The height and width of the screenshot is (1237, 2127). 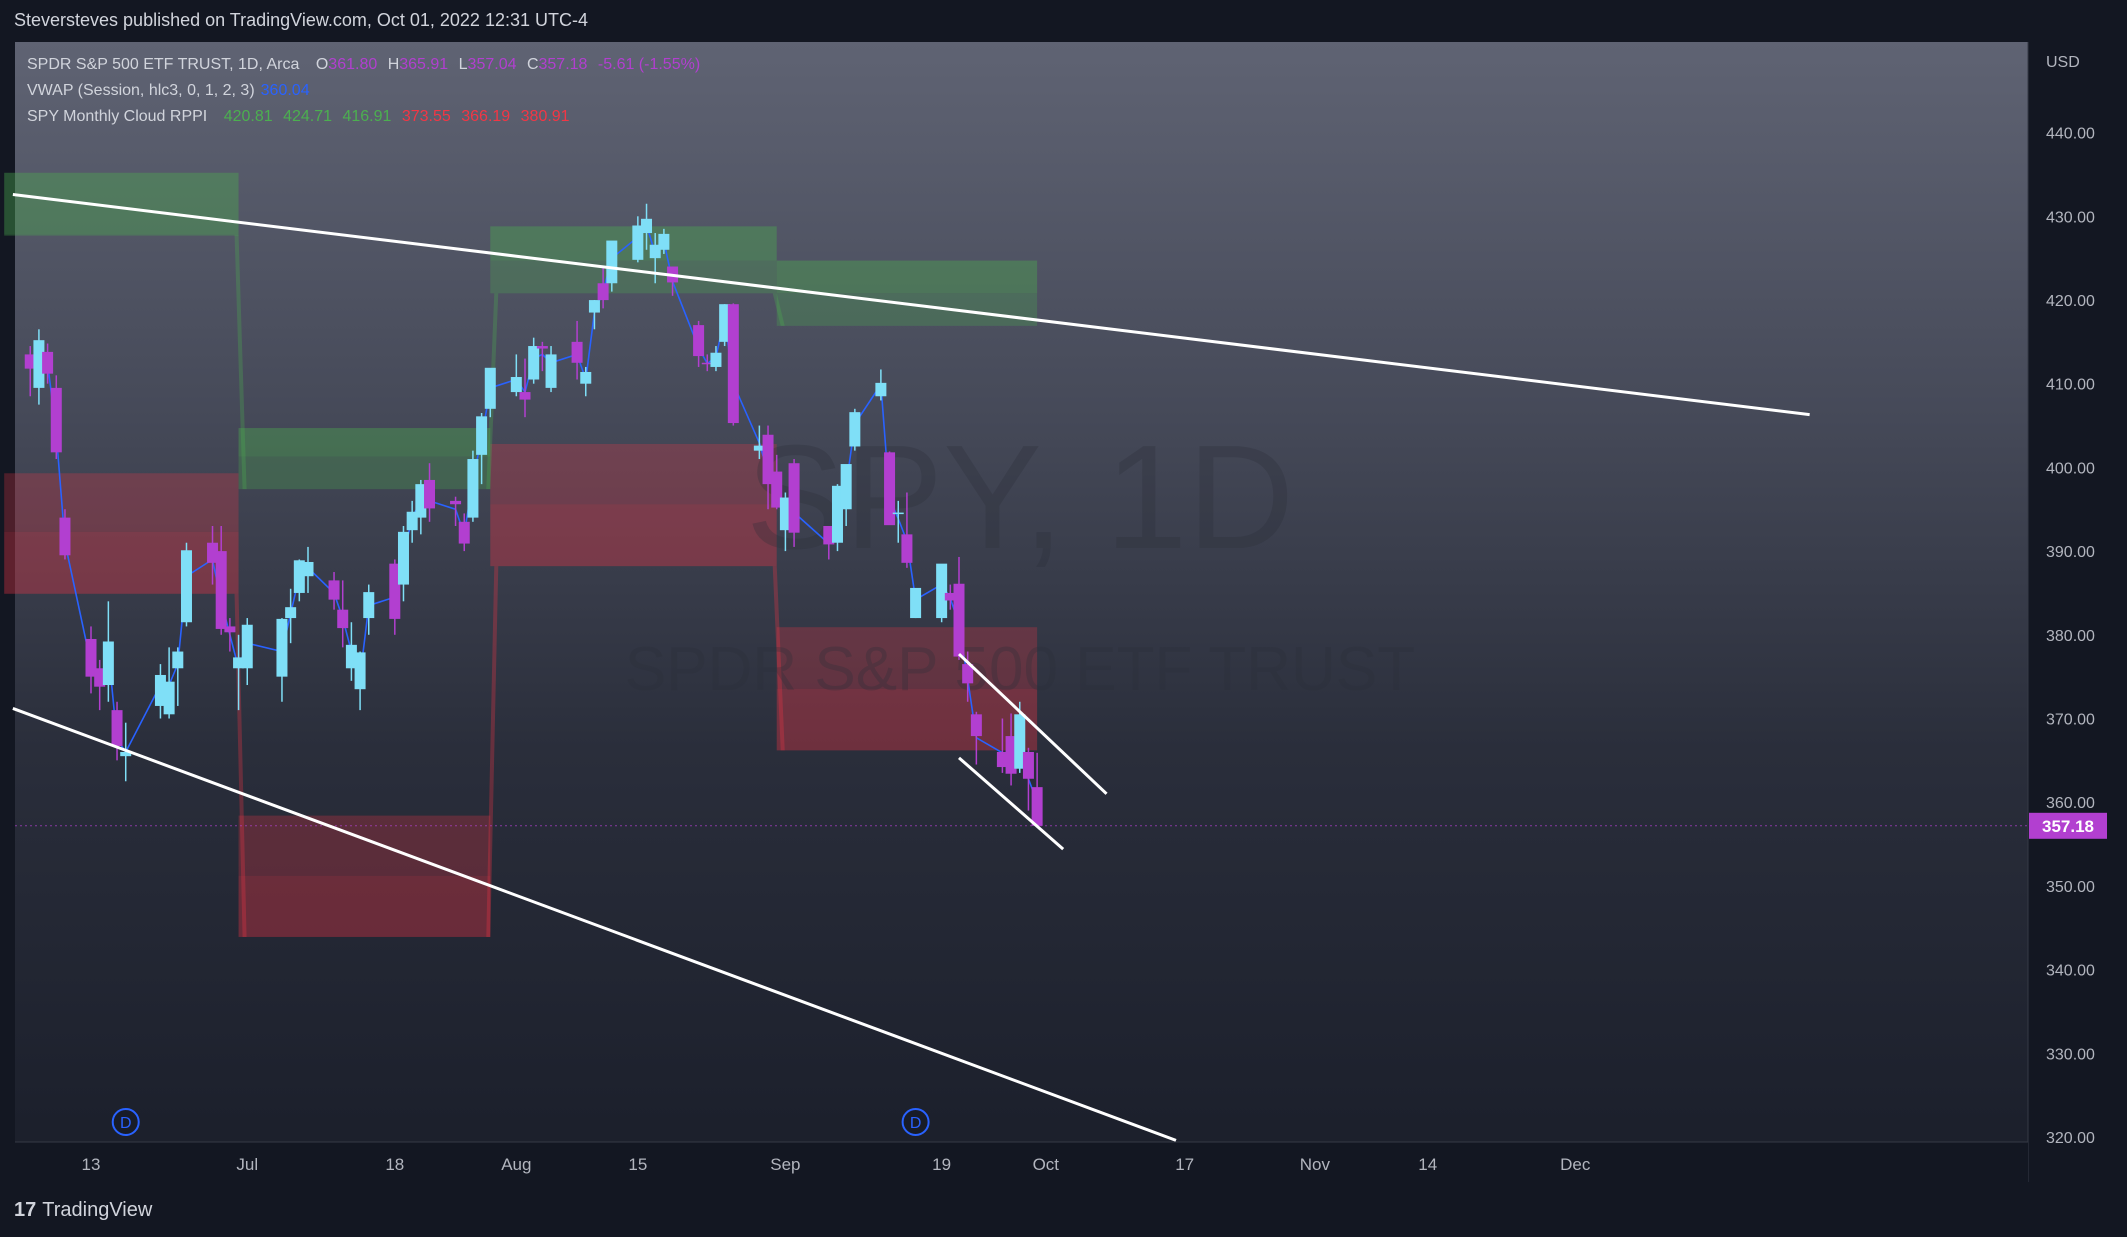 I want to click on cloud-value-4: 373.55, so click(x=426, y=116).